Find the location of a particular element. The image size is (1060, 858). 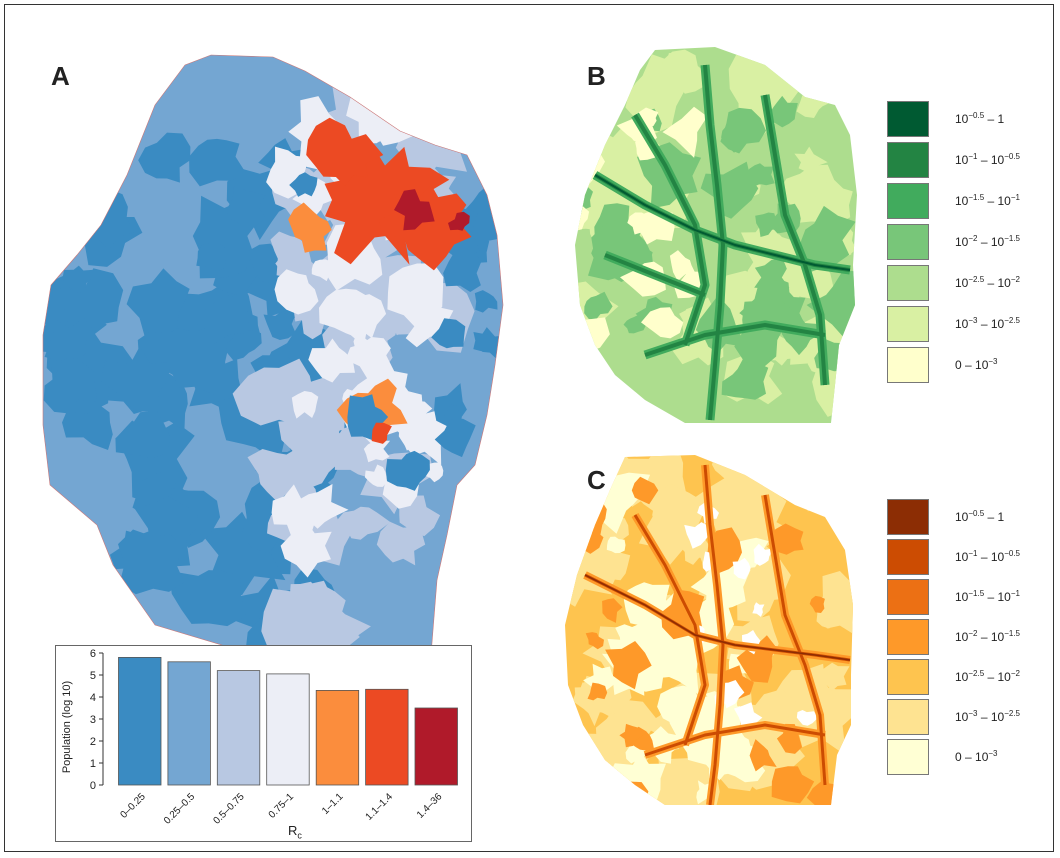

bar-y-tick-label: 3 is located at coordinates (93, 720).